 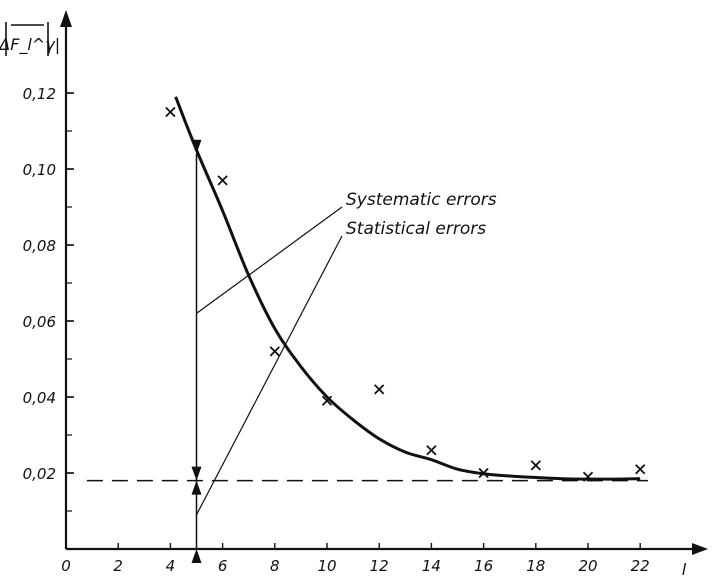 I want to click on x-tick-label: 8, so click(x=275, y=566).